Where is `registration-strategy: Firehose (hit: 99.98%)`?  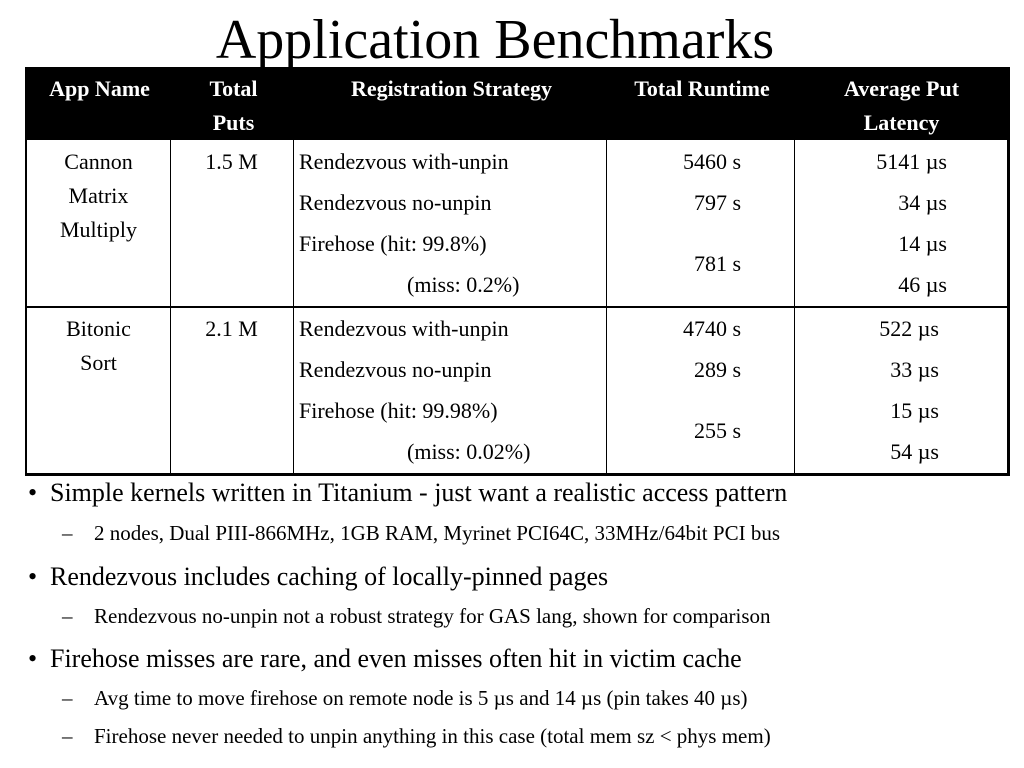
registration-strategy: Firehose (hit: 99.98%) is located at coordinates (398, 410).